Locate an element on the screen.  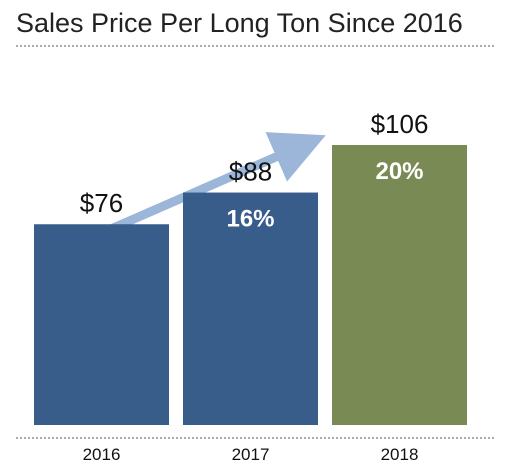
x-tick-label-2017: 2017 is located at coordinates (251, 454).